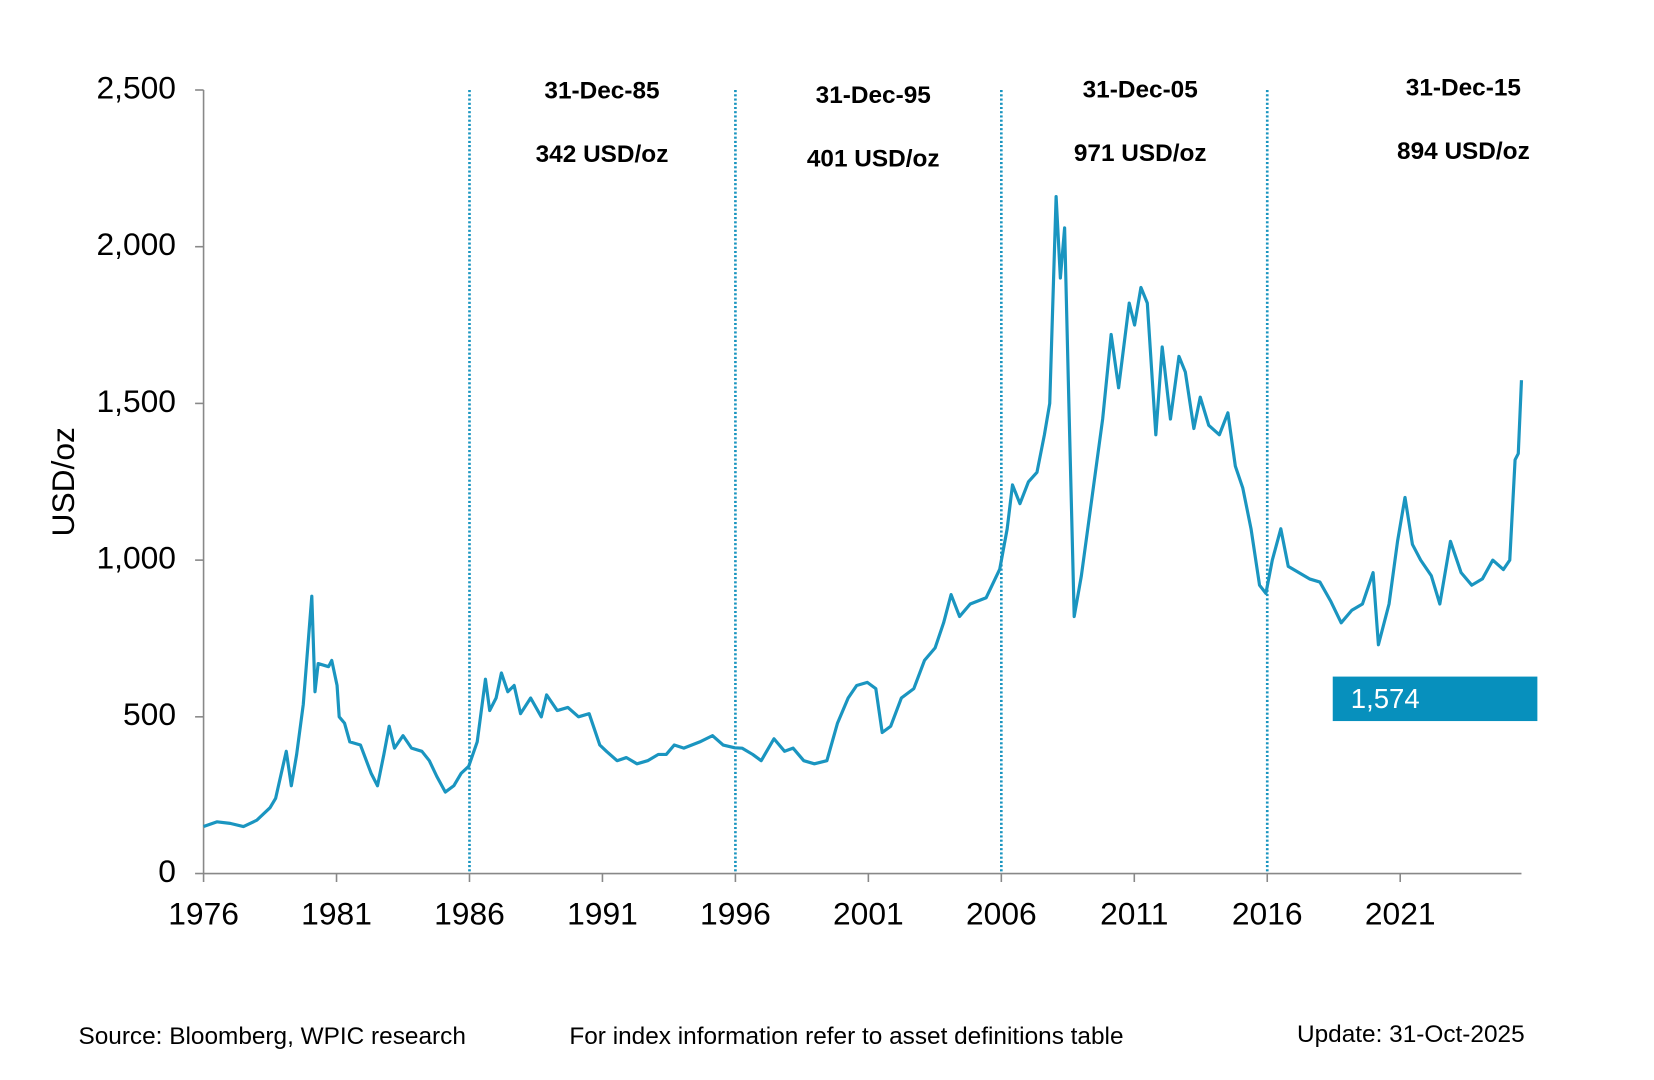  What do you see at coordinates (868, 913) in the screenshot?
I see `x-tick-label: 2001` at bounding box center [868, 913].